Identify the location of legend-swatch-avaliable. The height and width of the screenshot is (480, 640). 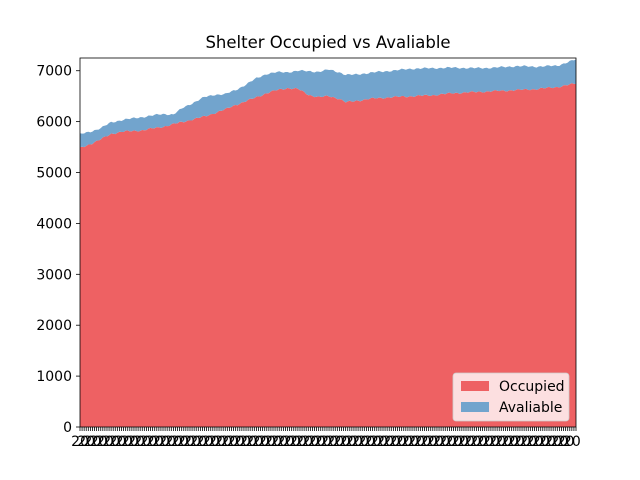
(475, 407).